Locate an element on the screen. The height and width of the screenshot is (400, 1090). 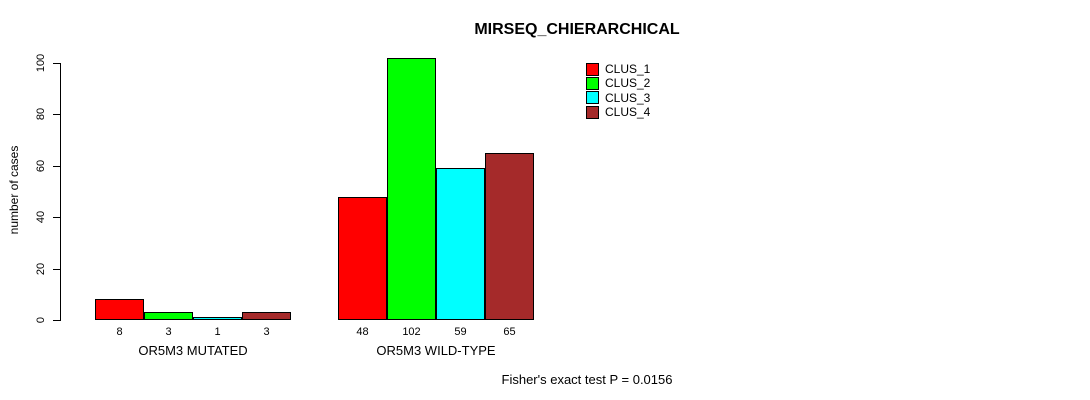
fisher-test-annotation: Fisher's exact test P = 0.0156 is located at coordinates (587, 379).